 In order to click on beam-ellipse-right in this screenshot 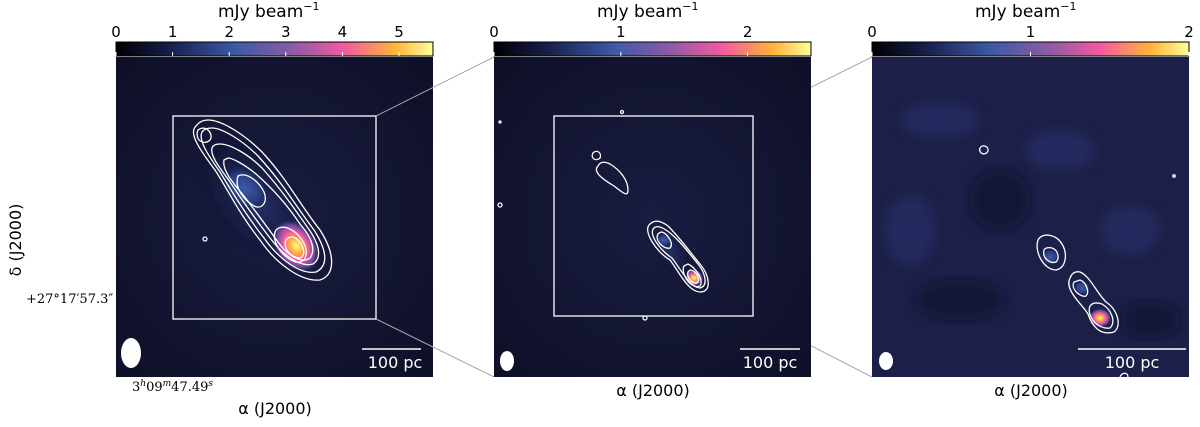, I will do `click(886, 361)`.